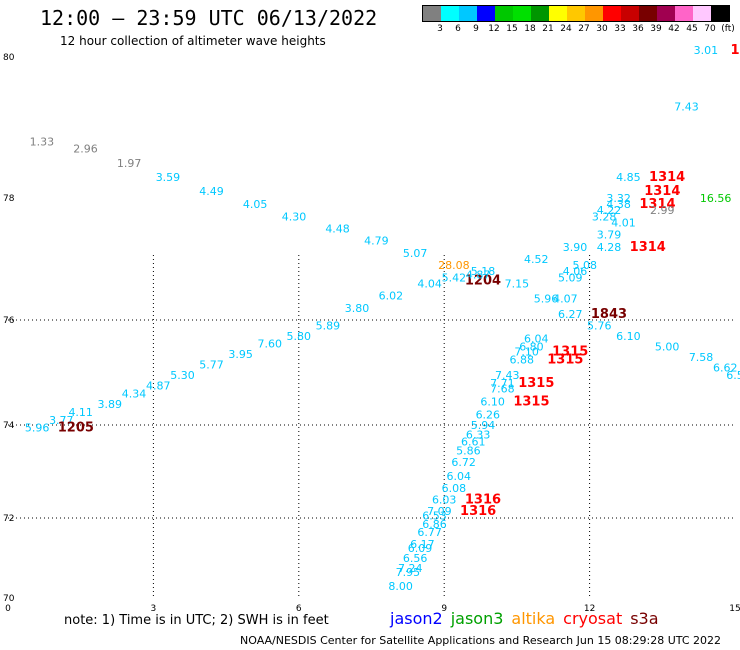 The width and height of the screenshot is (740, 650). I want to click on color-legend-label: 3, so click(440, 29).